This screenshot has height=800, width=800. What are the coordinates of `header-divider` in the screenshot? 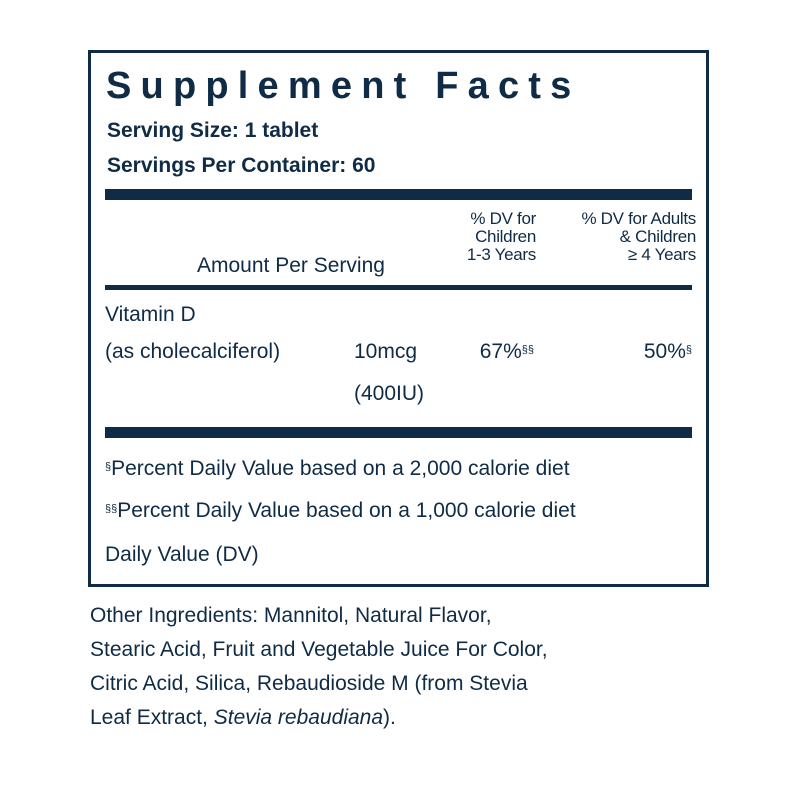 It's located at (398, 287).